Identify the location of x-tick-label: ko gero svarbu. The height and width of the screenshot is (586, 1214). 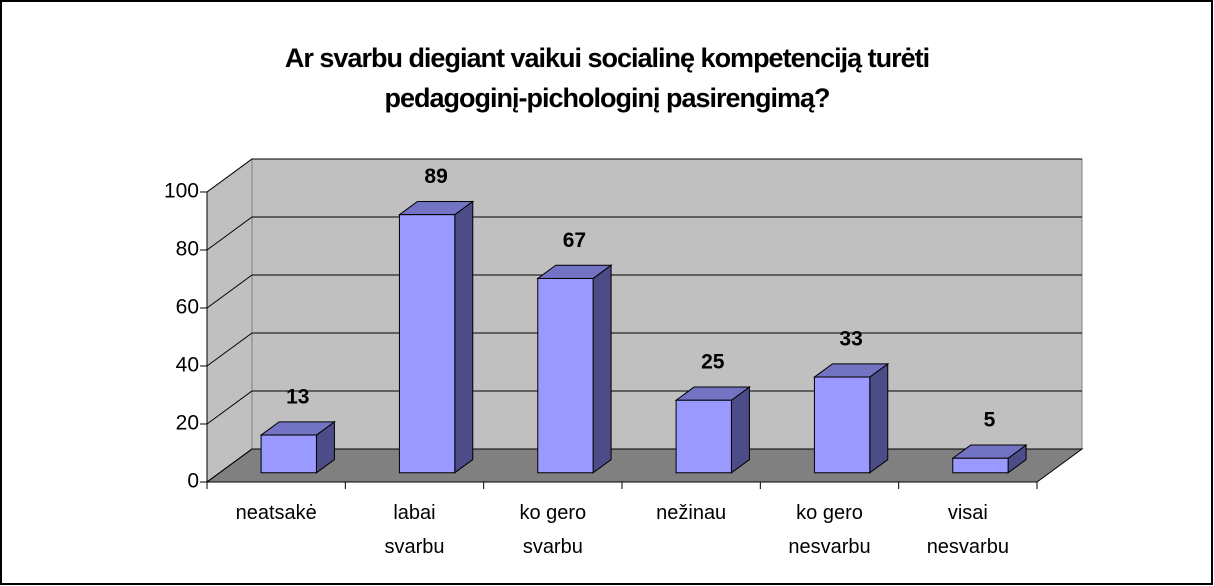
(552, 530).